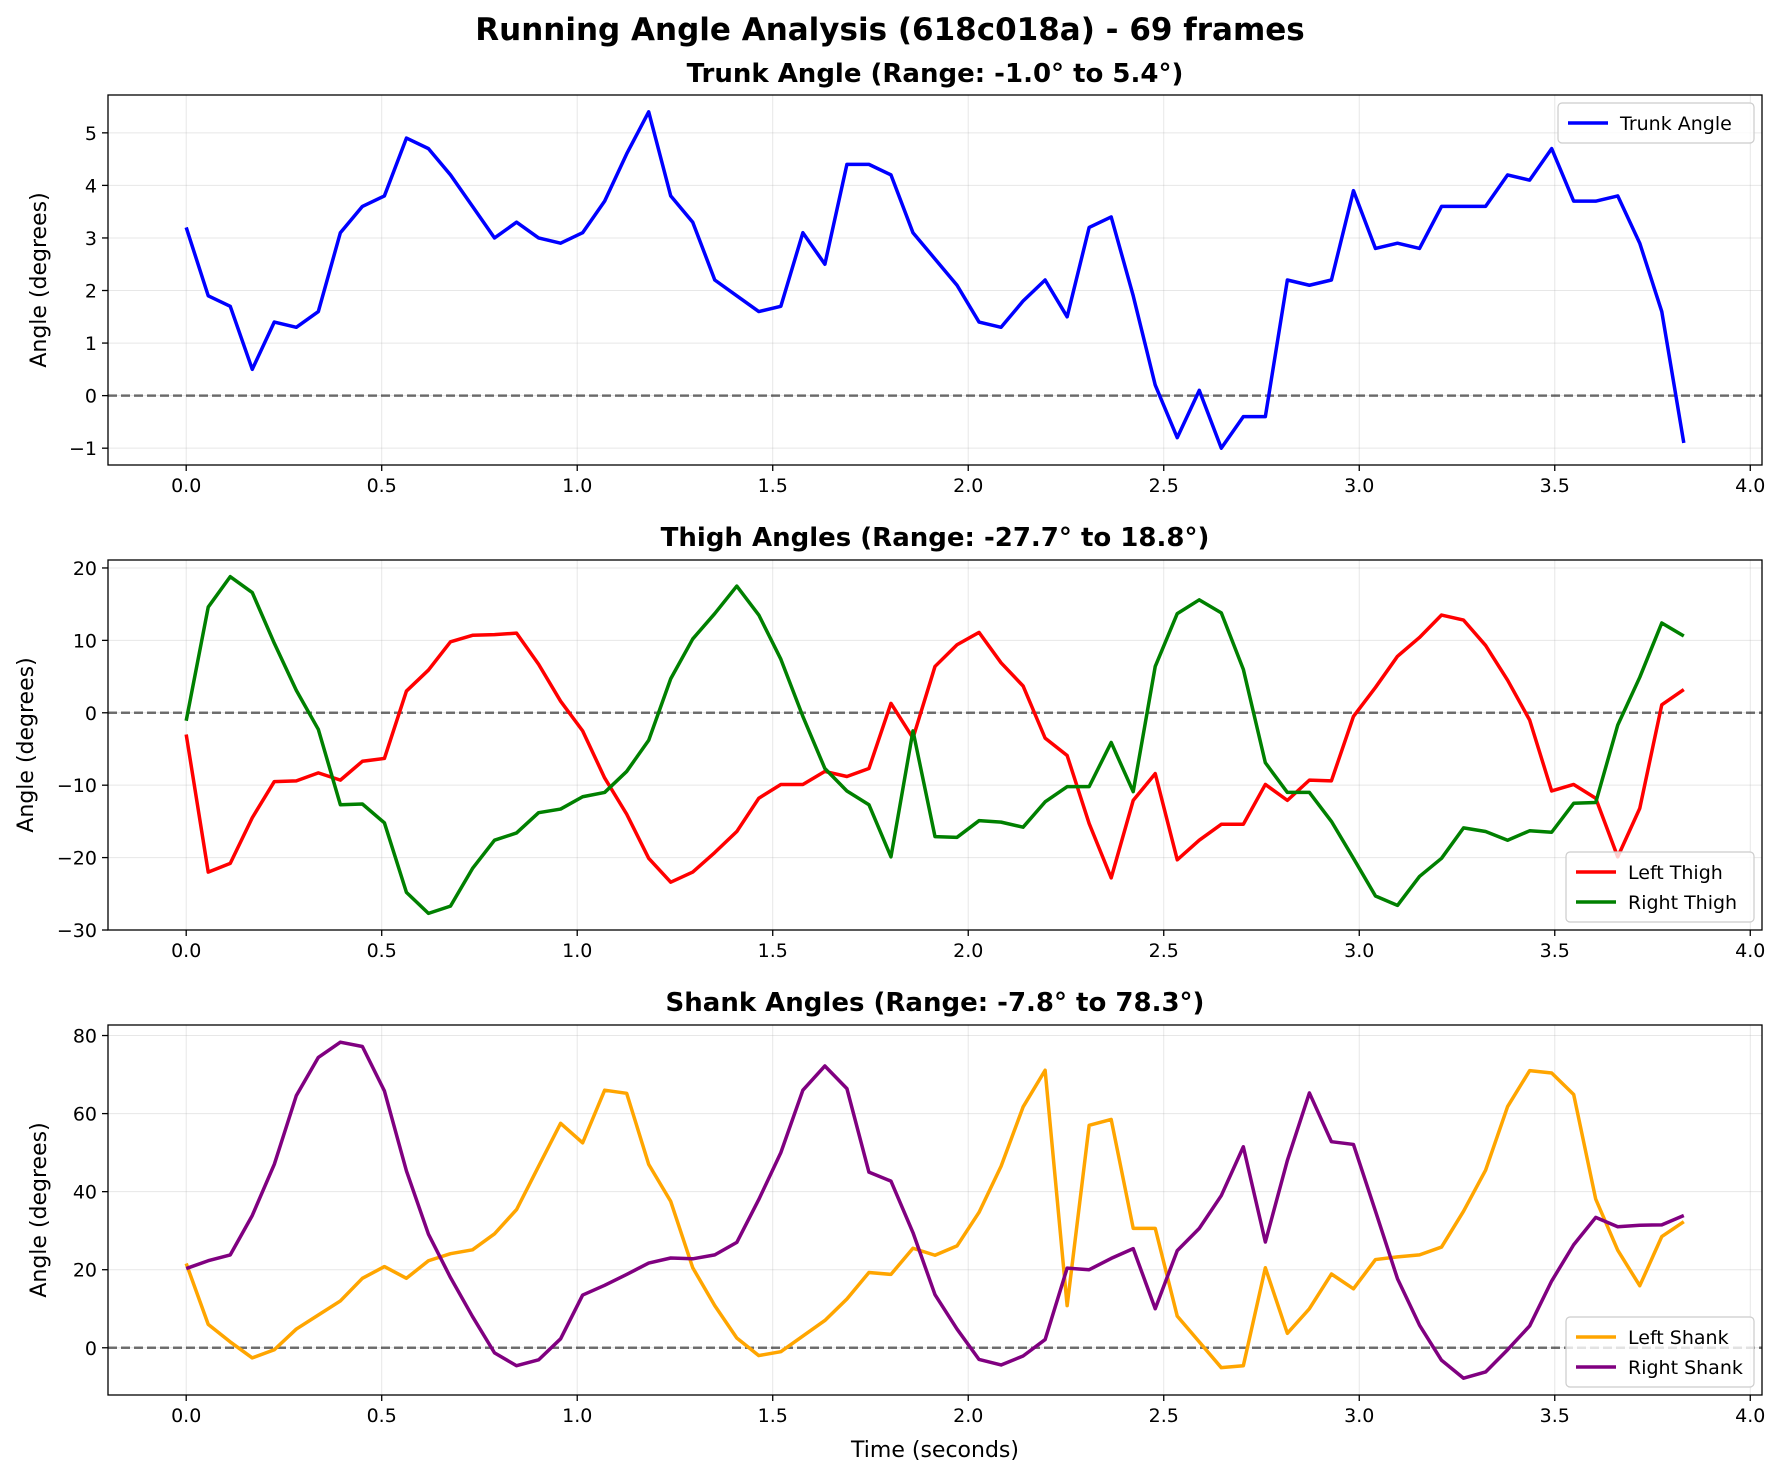  I want to click on legend: Left Shank Right Shank, so click(1660, 1352).